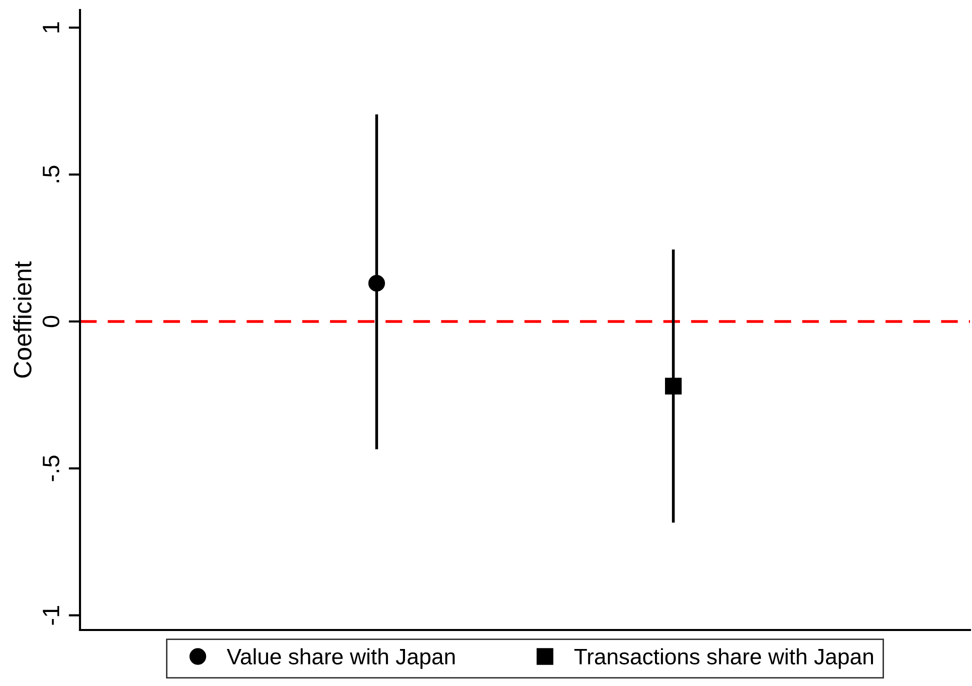 This screenshot has width=972, height=686. Describe the element at coordinates (22, 319) in the screenshot. I see `y-axis-title: Coefficient` at that location.